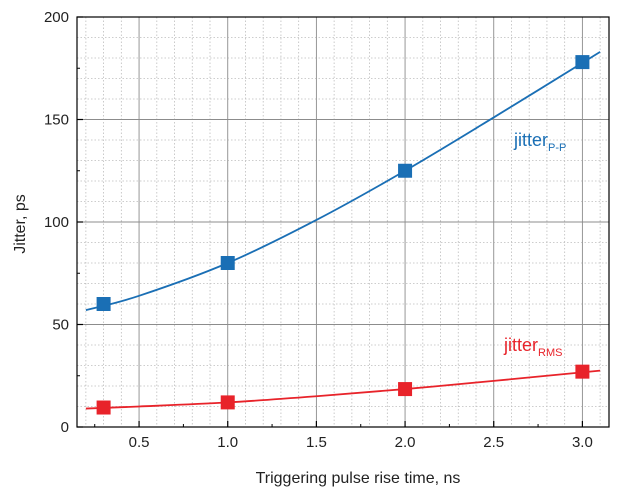 Image resolution: width=621 pixels, height=493 pixels. I want to click on x-tick-label: 1.0, so click(227, 442).